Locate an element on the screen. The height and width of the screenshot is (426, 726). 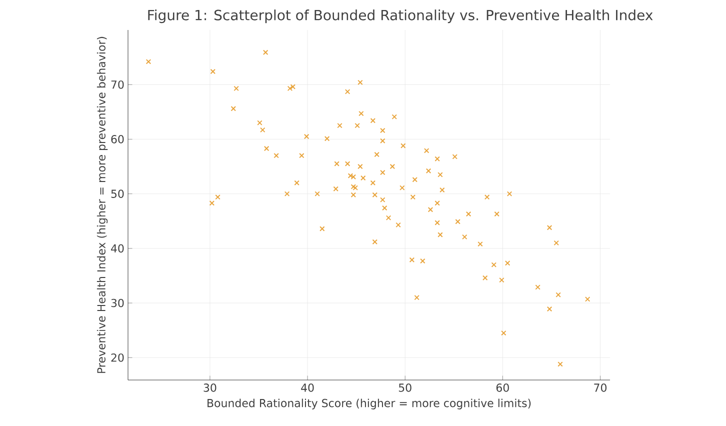
y-tick-label: 60 is located at coordinates (117, 139).